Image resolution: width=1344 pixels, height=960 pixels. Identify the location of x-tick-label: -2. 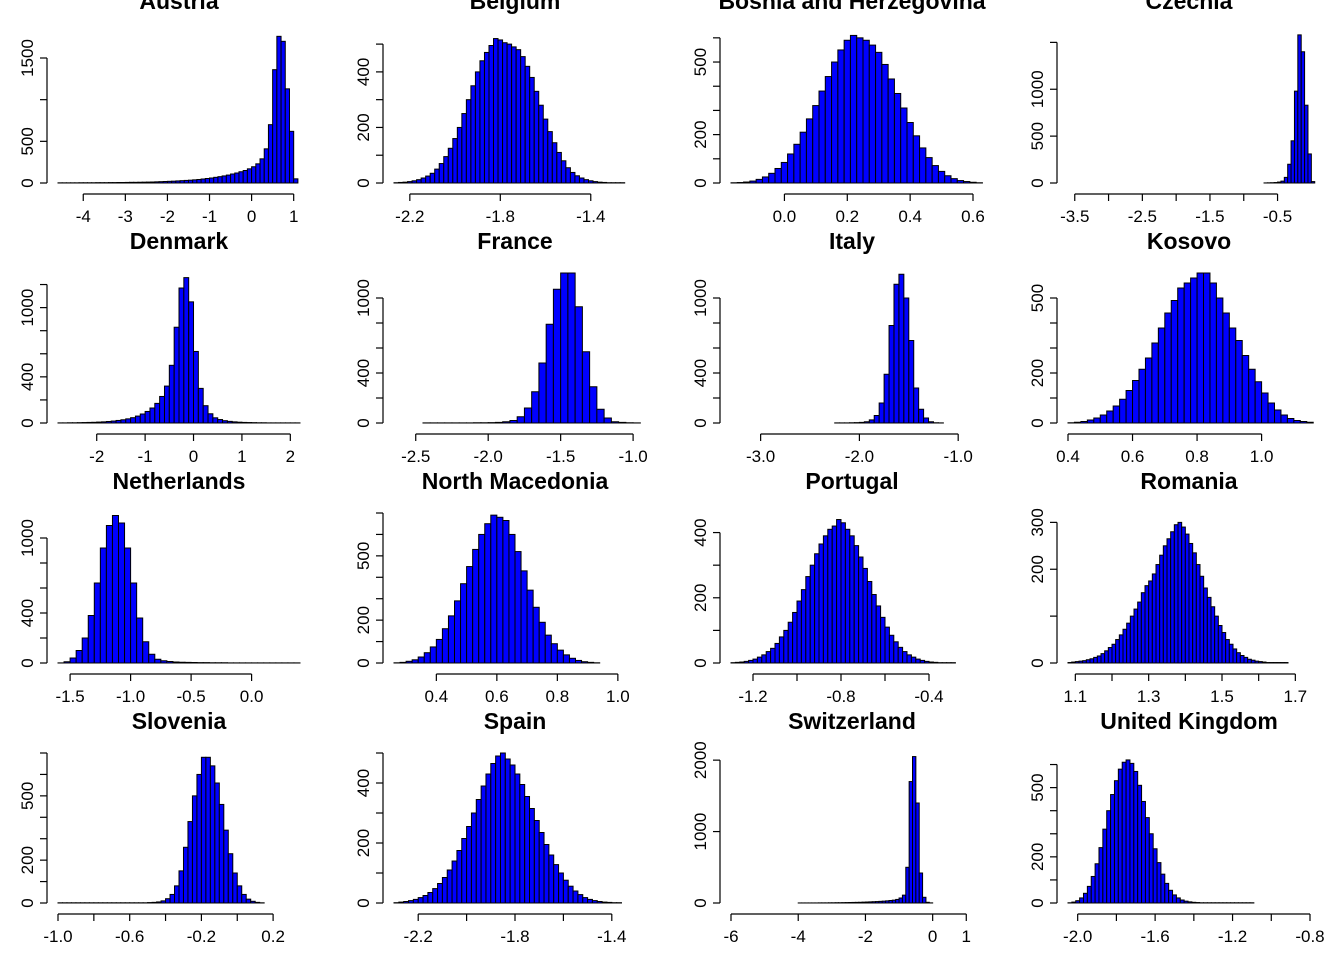
(865, 936).